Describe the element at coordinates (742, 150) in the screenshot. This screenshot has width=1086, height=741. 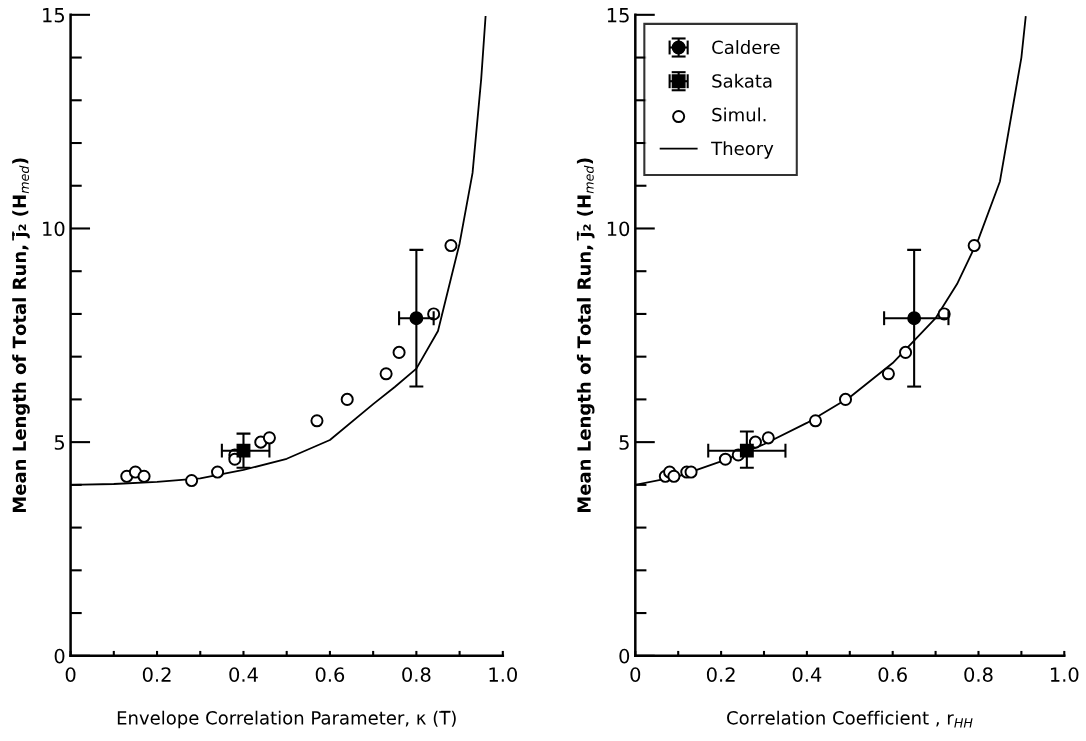
I see `legend-label: Theory` at that location.